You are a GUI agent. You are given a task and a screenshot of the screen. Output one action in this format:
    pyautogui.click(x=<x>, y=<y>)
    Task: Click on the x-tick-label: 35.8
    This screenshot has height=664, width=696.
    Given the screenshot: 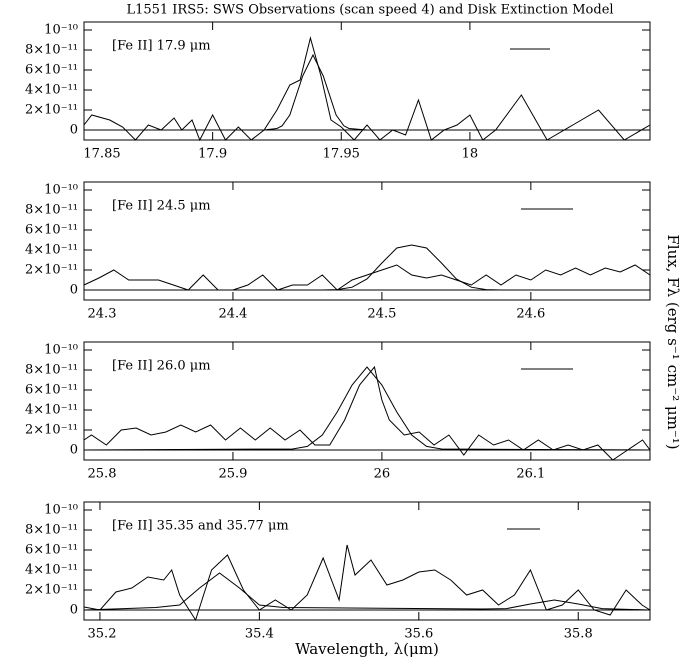 What is the action you would take?
    pyautogui.click(x=578, y=634)
    